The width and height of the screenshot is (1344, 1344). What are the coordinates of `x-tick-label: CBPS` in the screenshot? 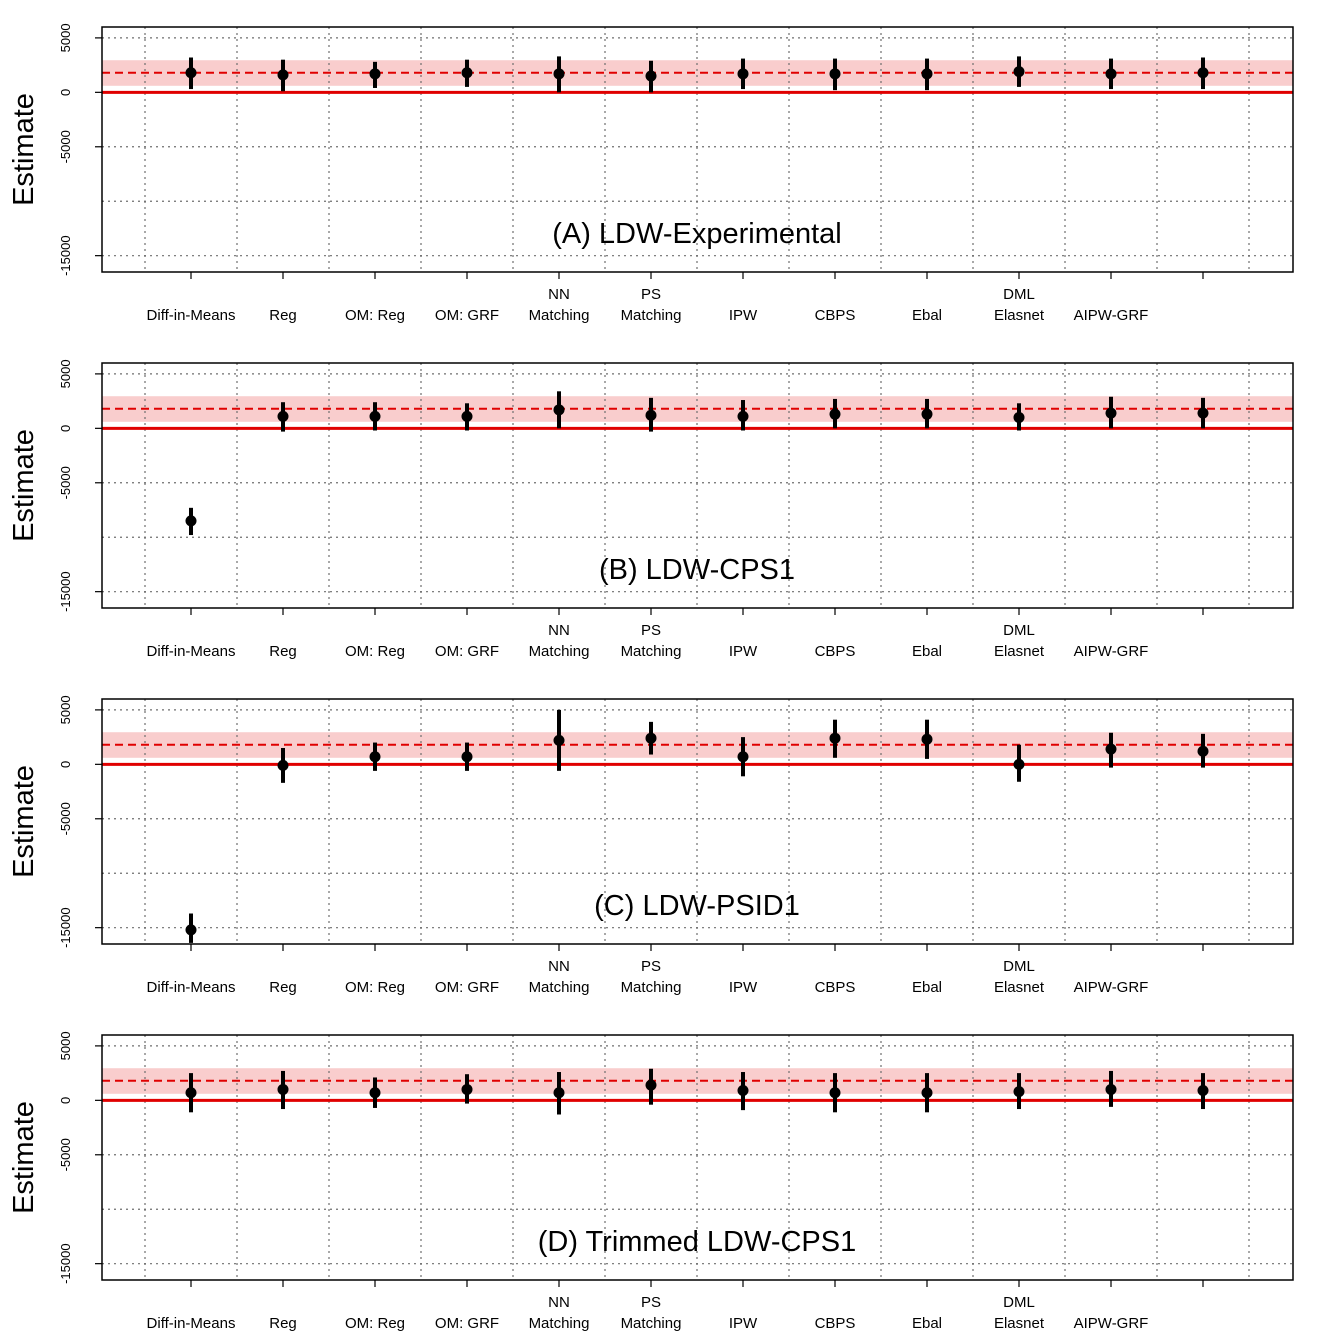 It's located at (835, 987).